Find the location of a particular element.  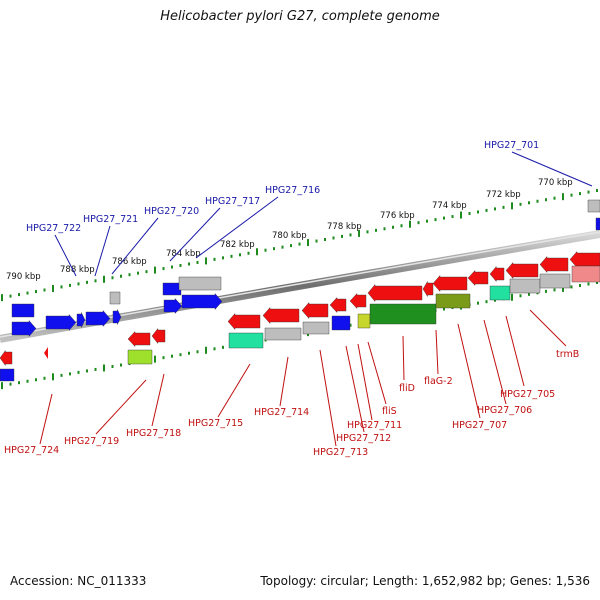

label-hpg27-707: HPG27_707 is located at coordinates (479, 425).